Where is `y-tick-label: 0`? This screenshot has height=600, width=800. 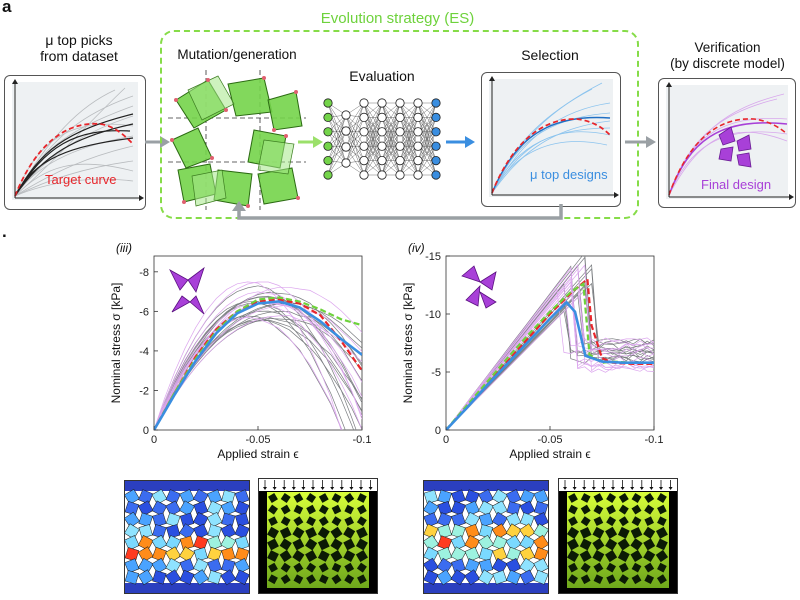
y-tick-label: 0 is located at coordinates (146, 431).